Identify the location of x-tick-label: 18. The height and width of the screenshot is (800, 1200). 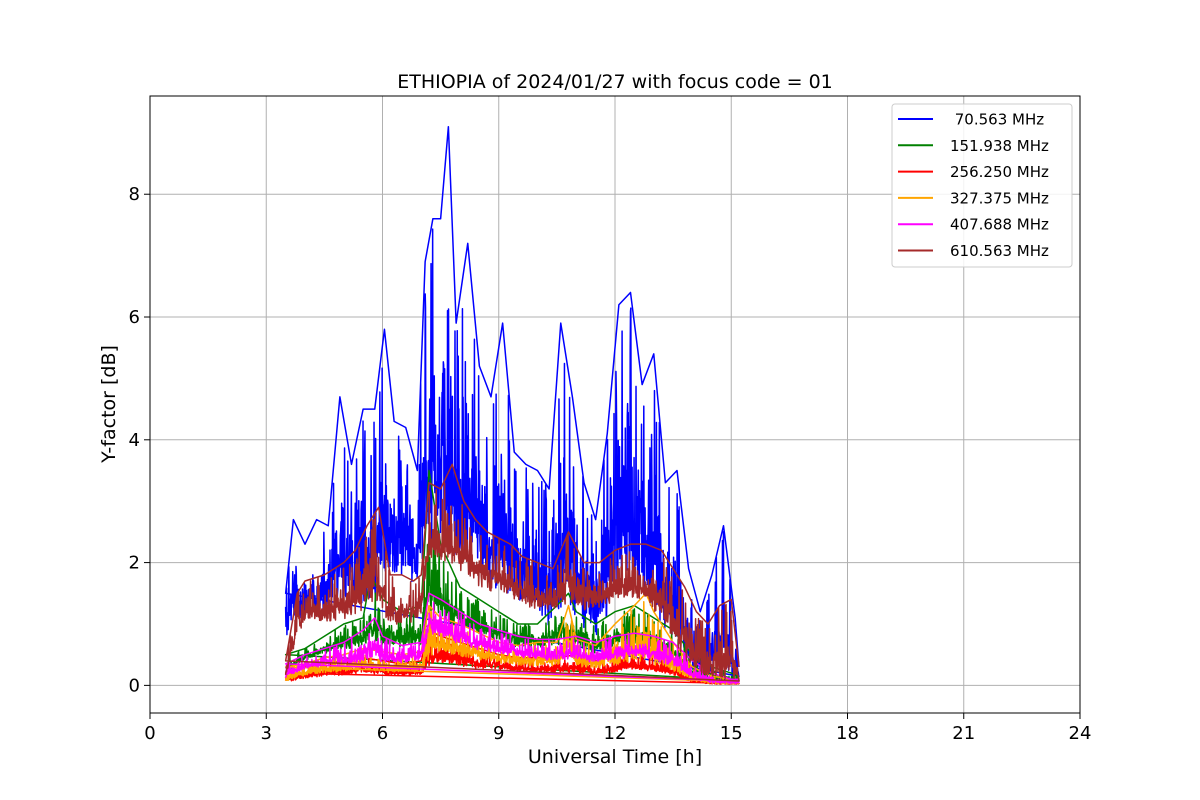
(847, 733).